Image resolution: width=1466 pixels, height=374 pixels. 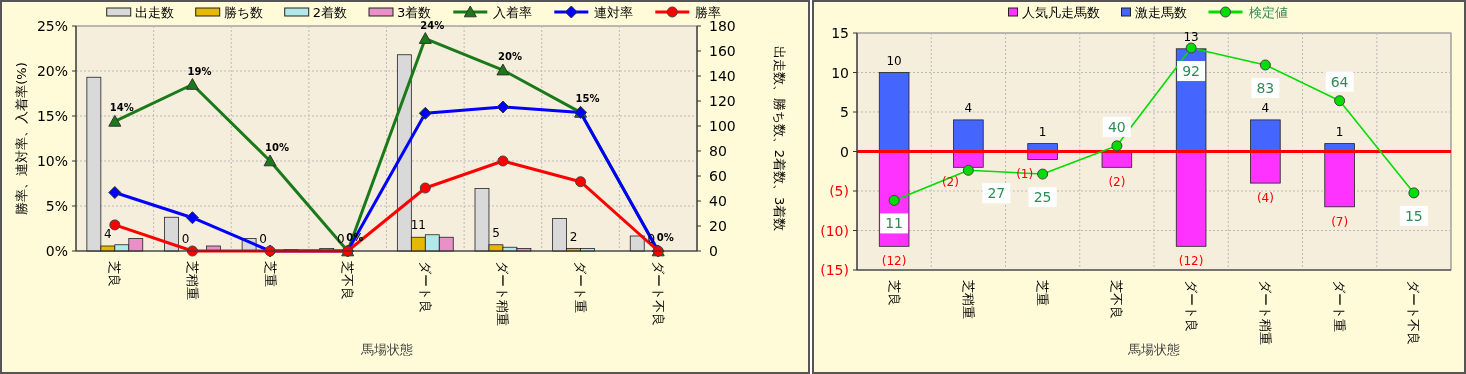 I want to click on y2-tick-label: 40, so click(x=718, y=201).